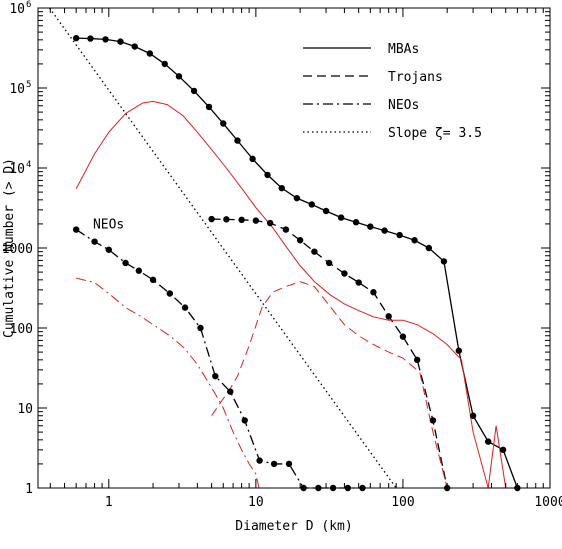  What do you see at coordinates (293, 526) in the screenshot?
I see `x-axis-label: Diameter D (km)` at bounding box center [293, 526].